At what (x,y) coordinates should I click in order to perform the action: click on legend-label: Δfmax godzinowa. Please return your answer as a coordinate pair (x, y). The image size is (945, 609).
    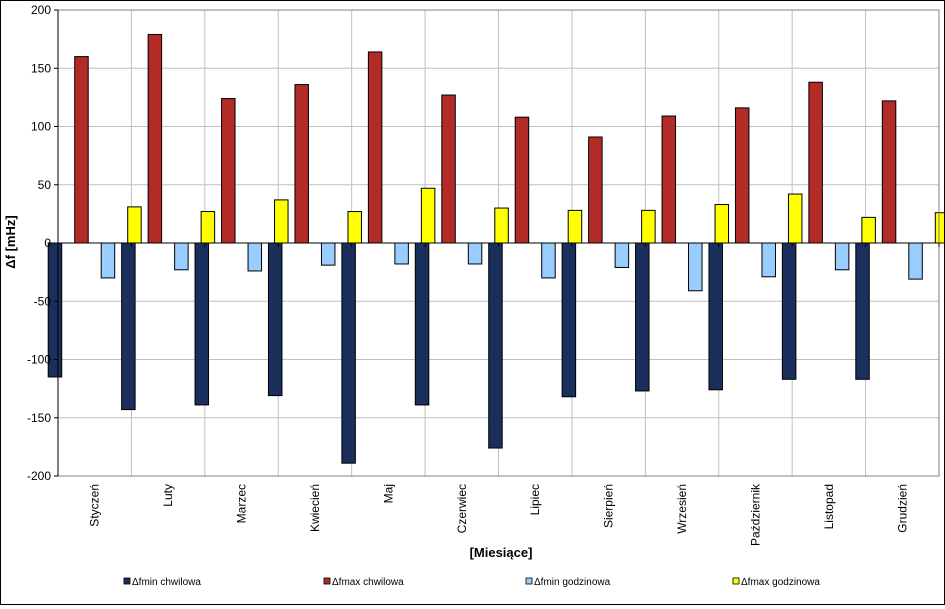
    Looking at the image, I should click on (780, 582).